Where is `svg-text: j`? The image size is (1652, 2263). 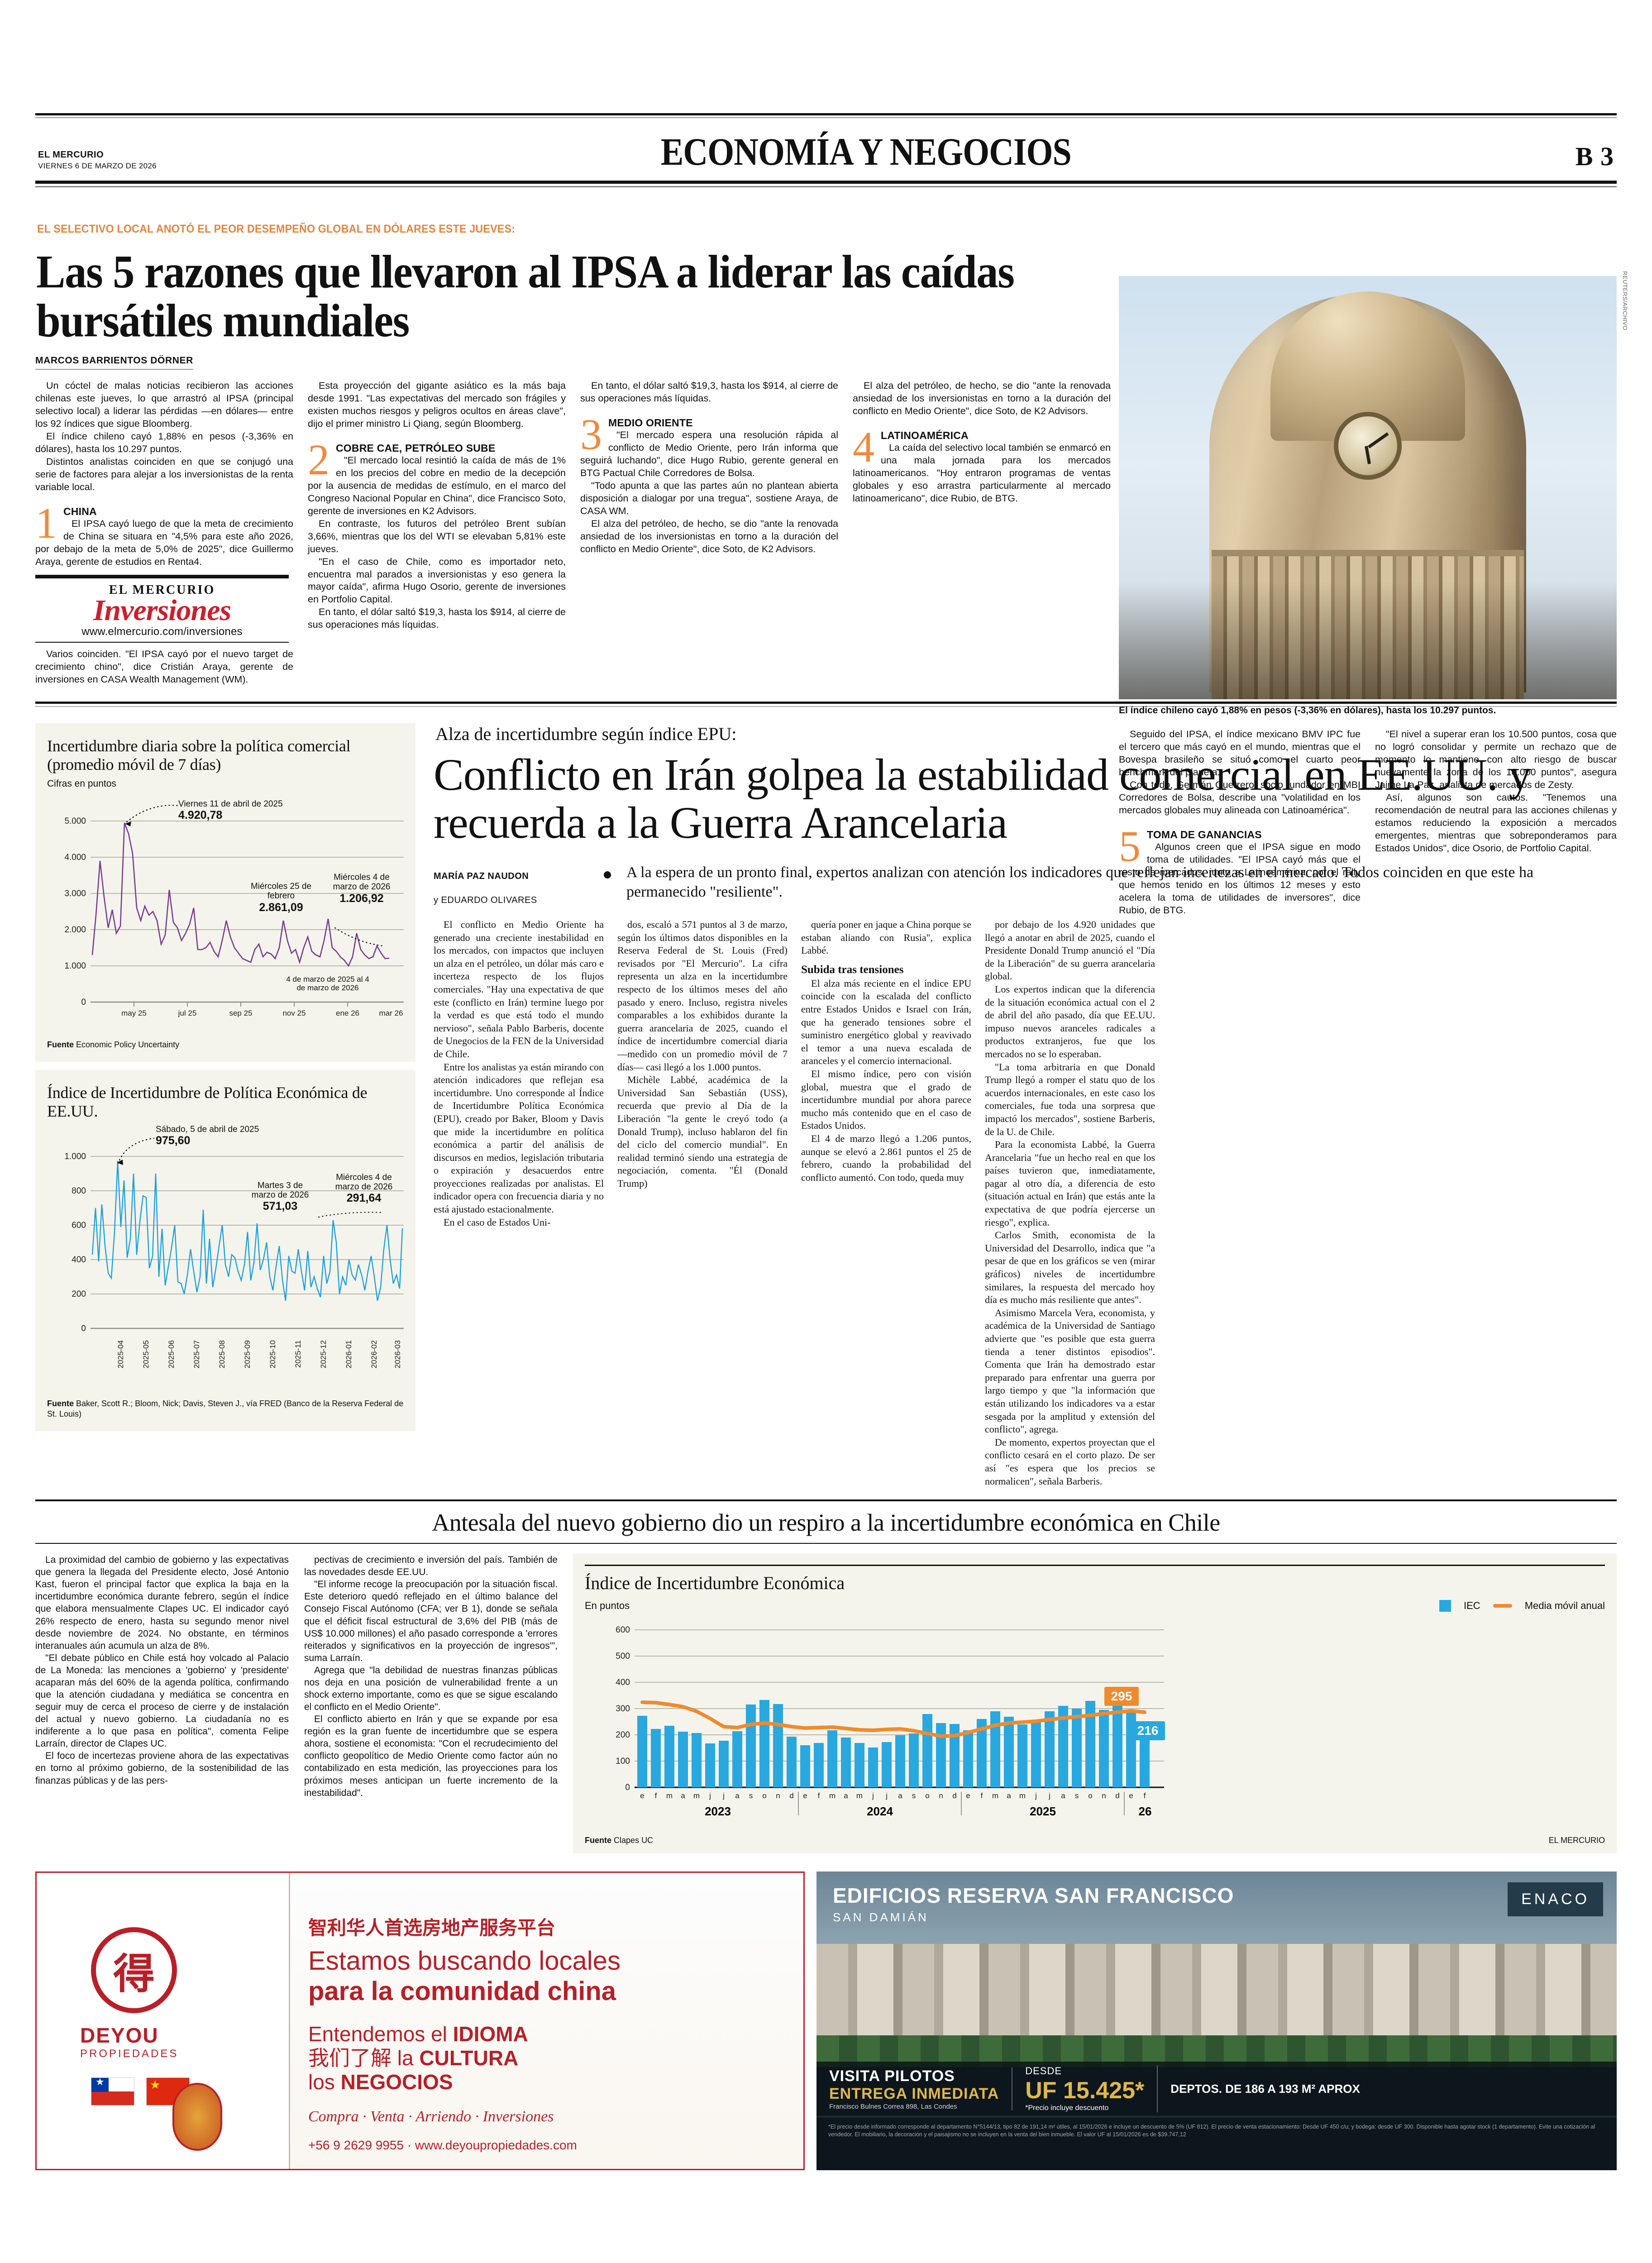
svg-text: j is located at coordinates (723, 1795).